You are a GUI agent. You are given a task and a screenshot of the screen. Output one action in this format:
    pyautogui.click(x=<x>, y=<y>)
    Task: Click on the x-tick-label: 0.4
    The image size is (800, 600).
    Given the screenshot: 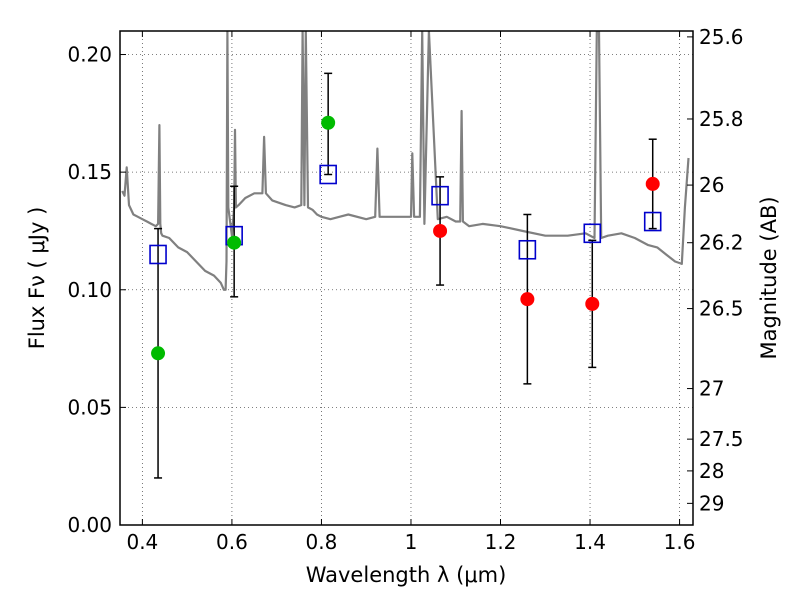 What is the action you would take?
    pyautogui.click(x=142, y=542)
    